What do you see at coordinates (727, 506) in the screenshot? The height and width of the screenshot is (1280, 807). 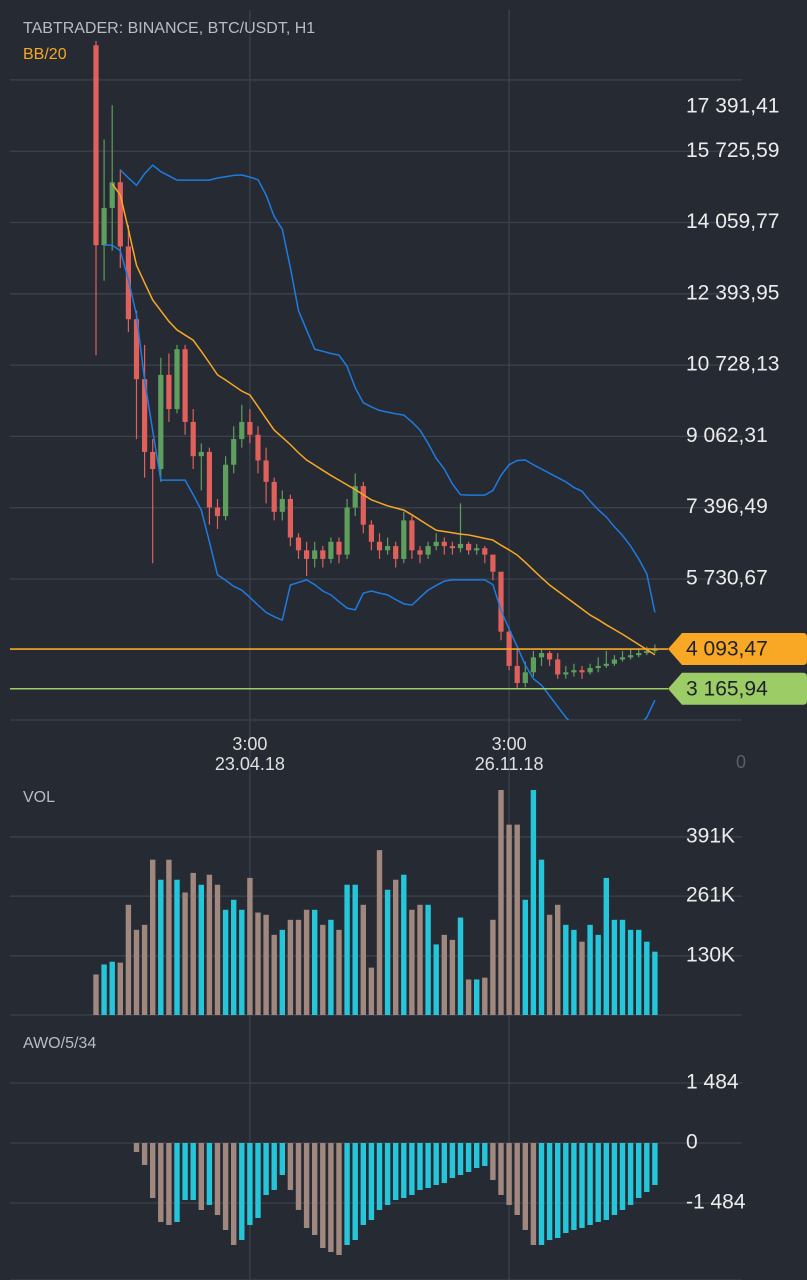 I see `y-tick-label: 7 396,49` at bounding box center [727, 506].